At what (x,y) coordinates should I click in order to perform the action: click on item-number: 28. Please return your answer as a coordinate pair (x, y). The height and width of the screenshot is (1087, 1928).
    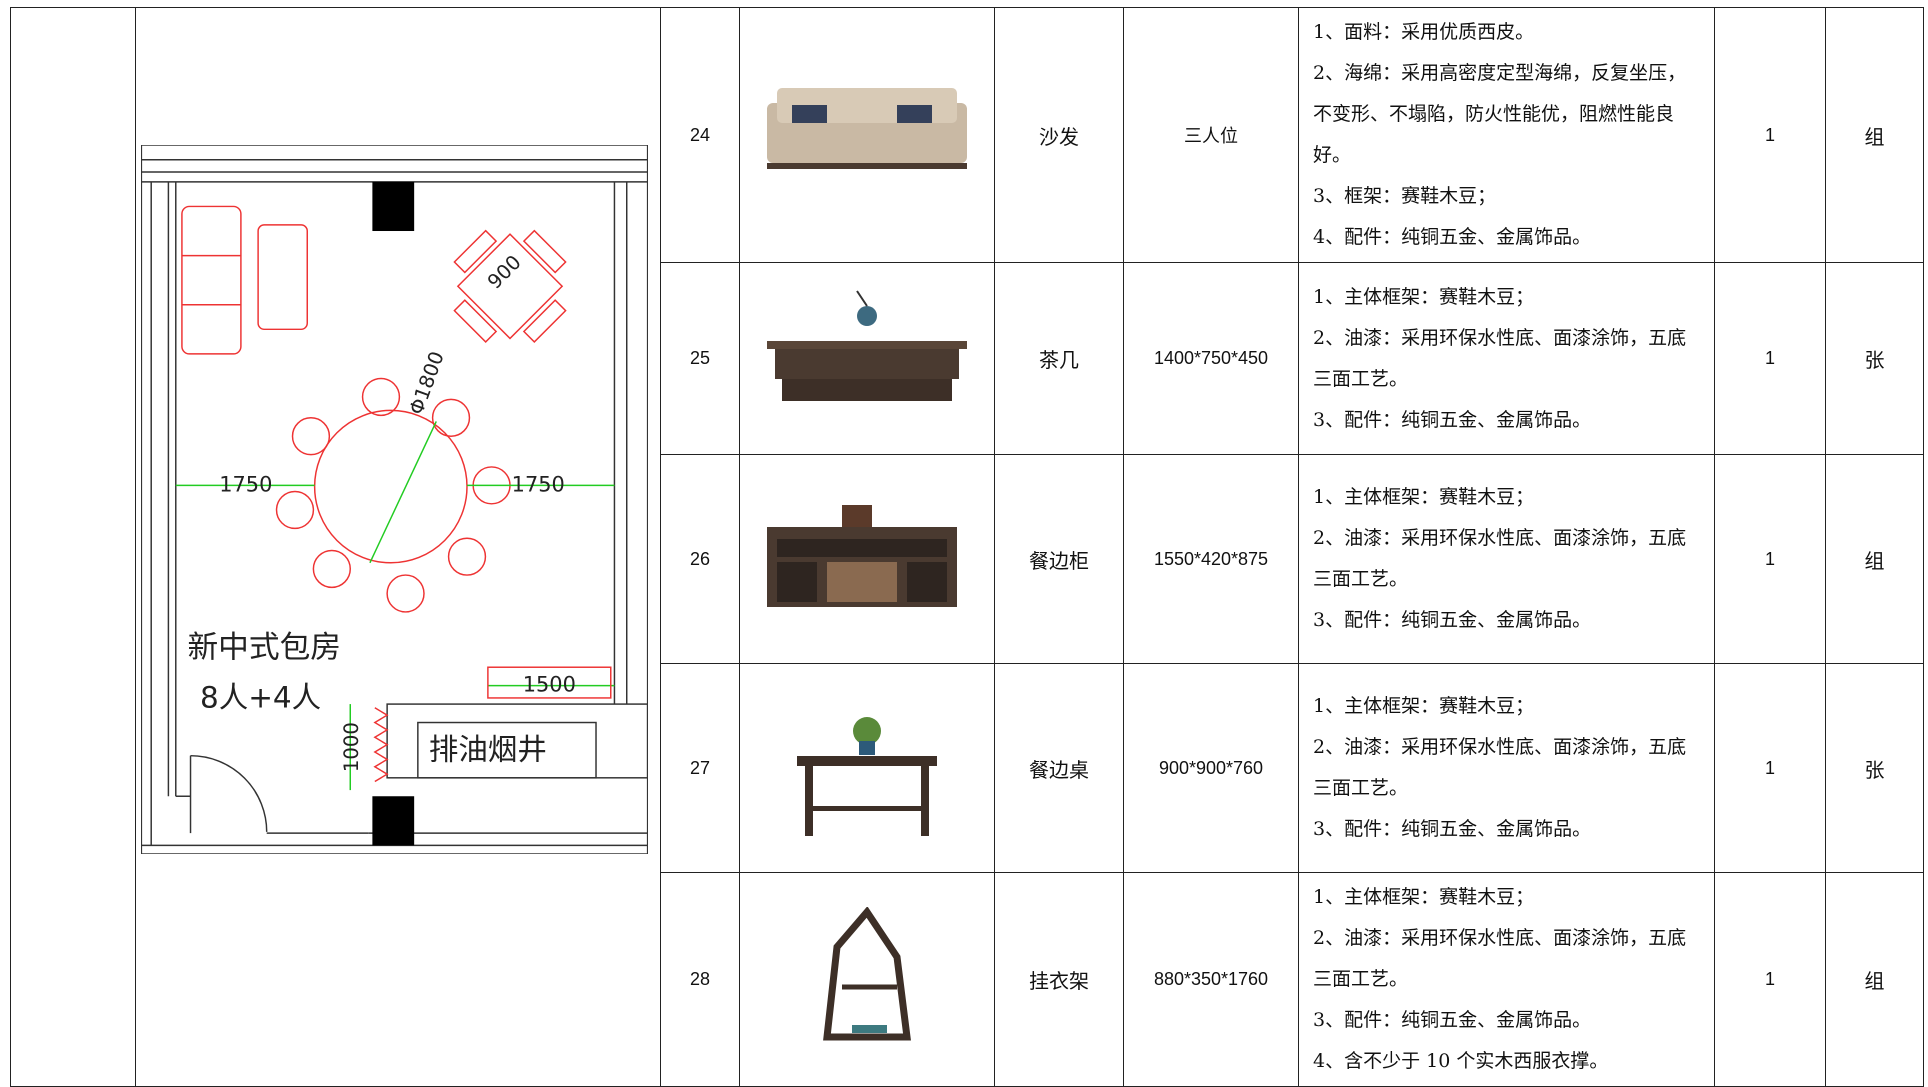
    Looking at the image, I should click on (700, 979).